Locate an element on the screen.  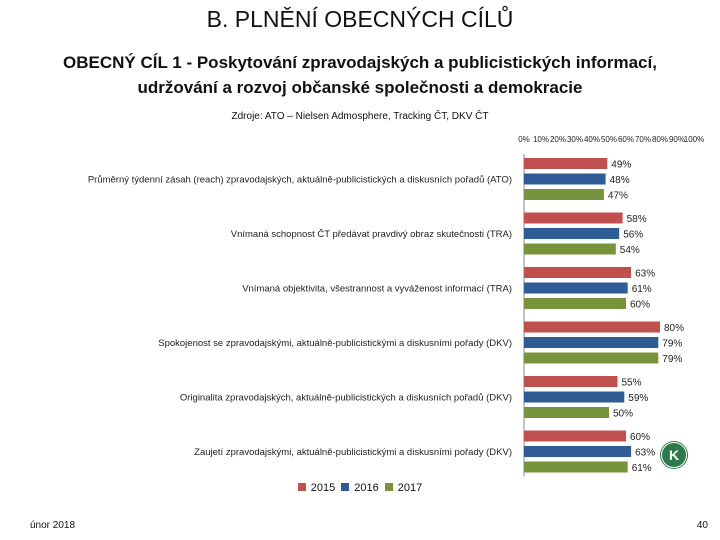
legend-item: 2017 is located at coordinates (403, 488).